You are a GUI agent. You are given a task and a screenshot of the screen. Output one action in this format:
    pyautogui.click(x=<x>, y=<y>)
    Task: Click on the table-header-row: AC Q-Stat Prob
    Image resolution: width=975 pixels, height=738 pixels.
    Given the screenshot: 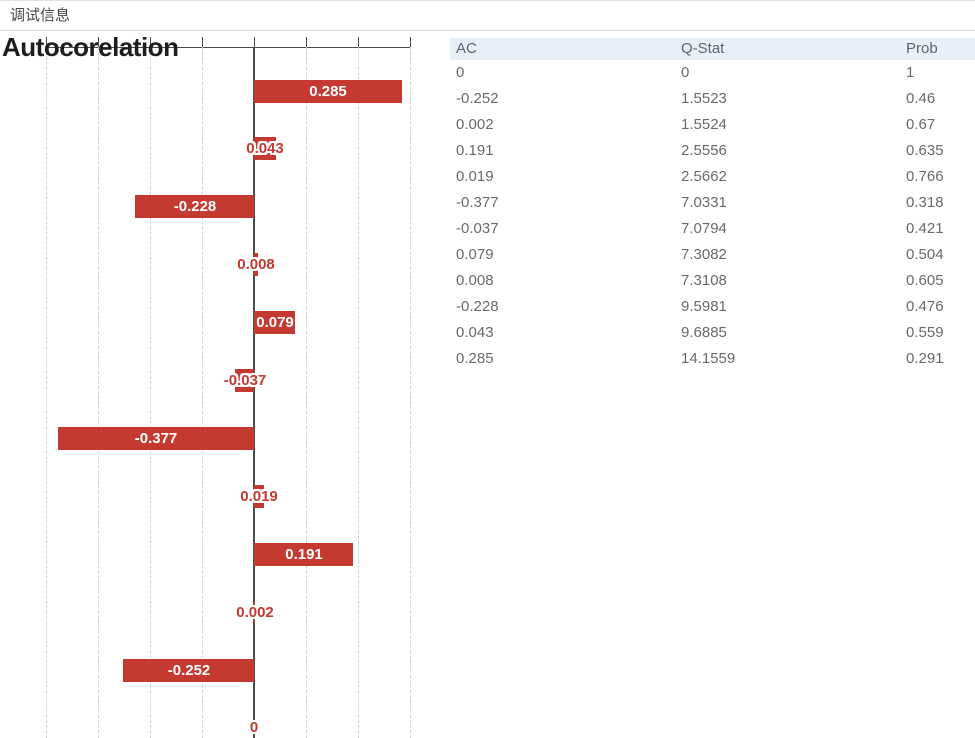 What is the action you would take?
    pyautogui.click(x=712, y=49)
    